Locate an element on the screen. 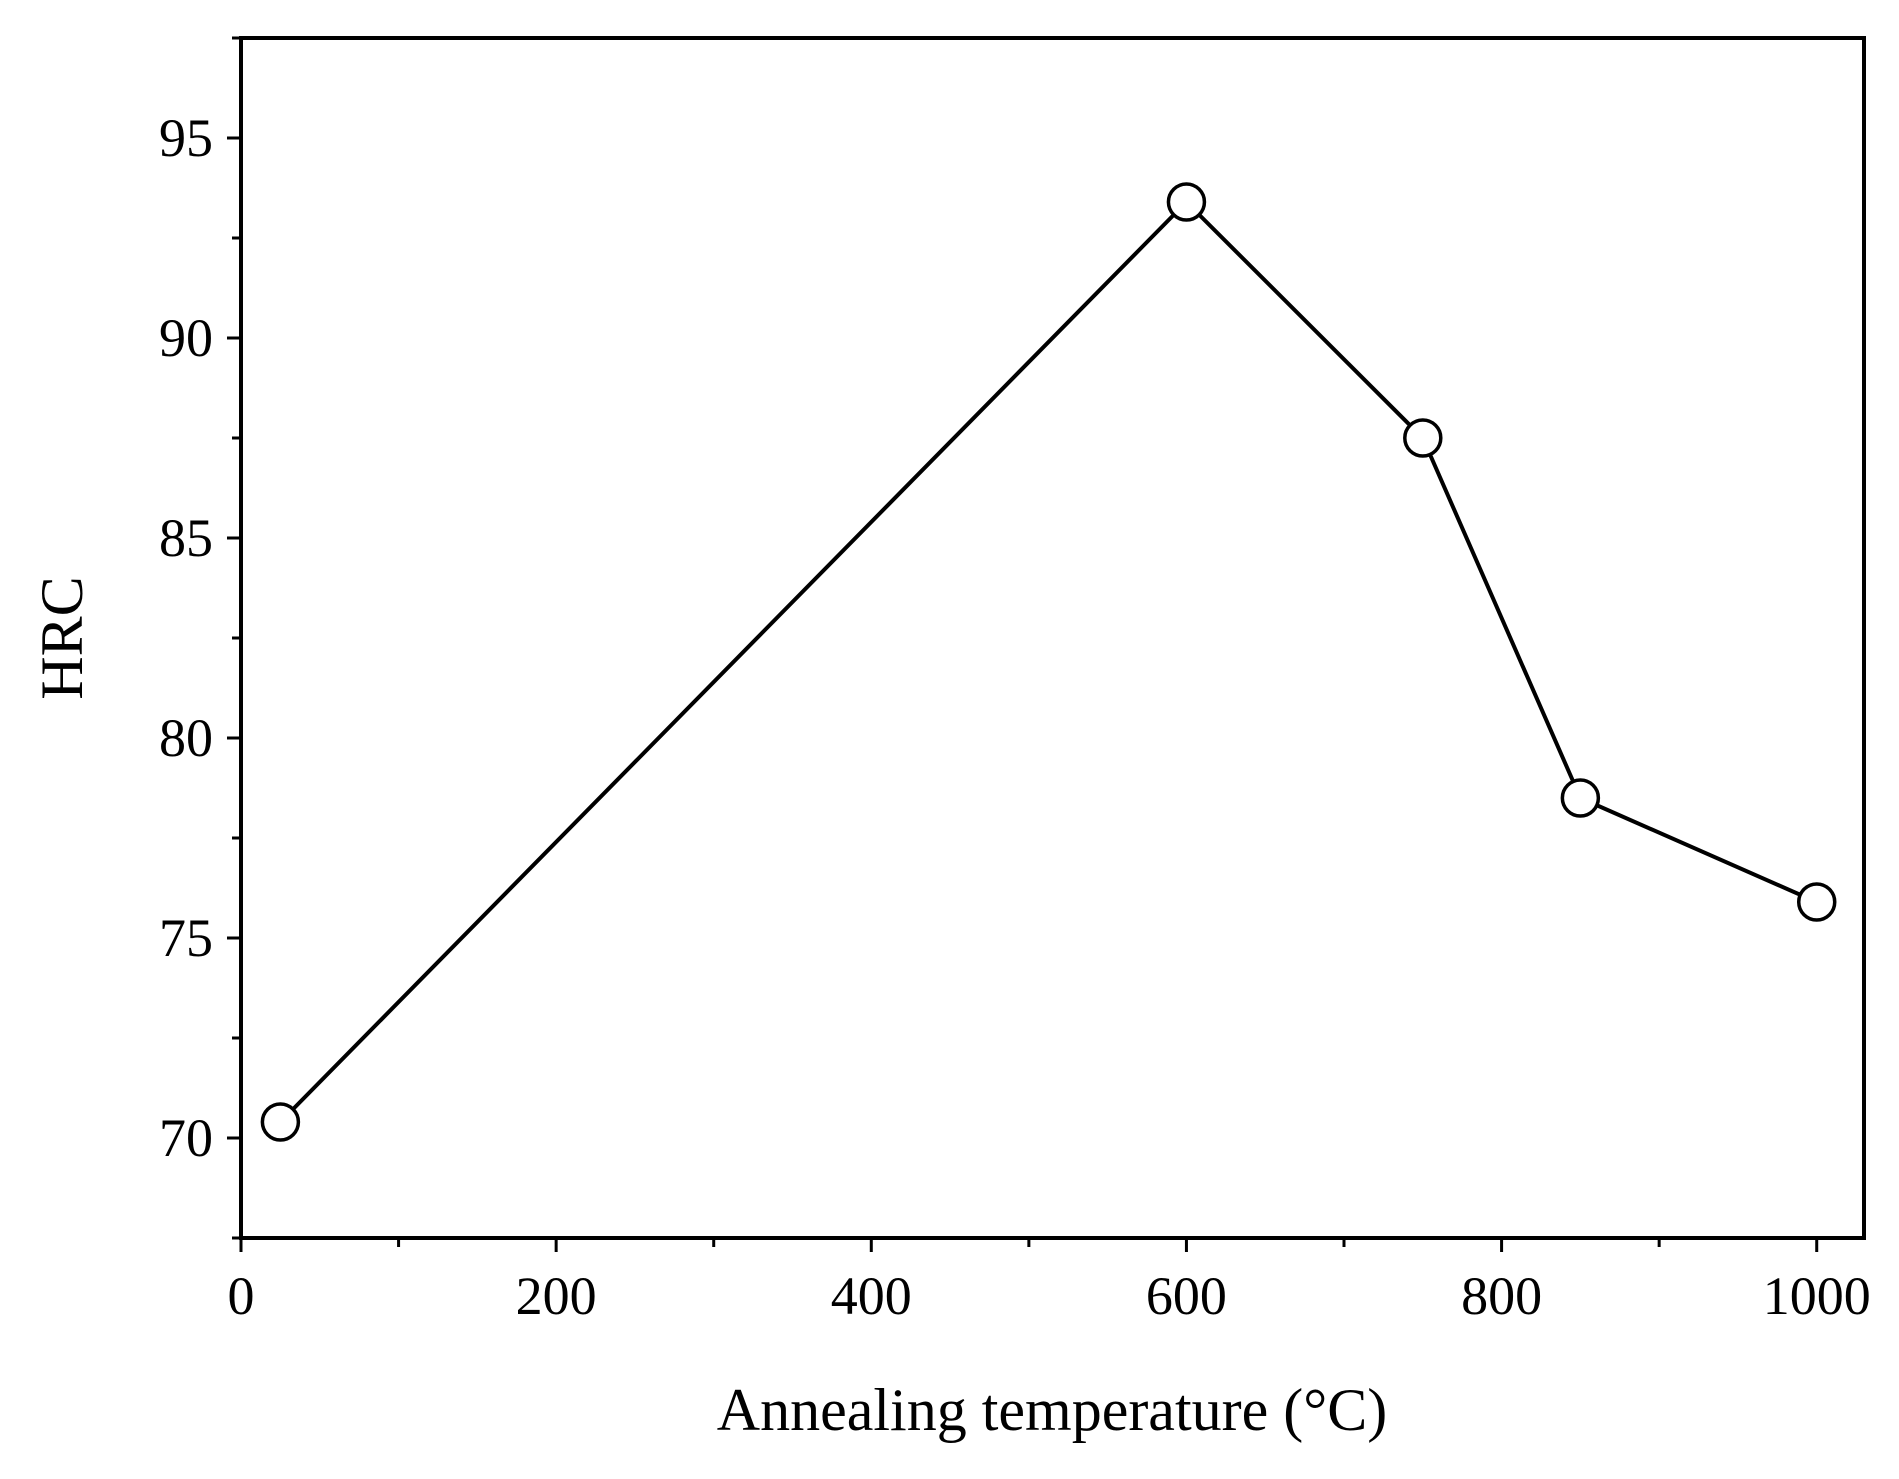 This screenshot has height=1479, width=1899. y-tick-label: 85 is located at coordinates (186, 538).